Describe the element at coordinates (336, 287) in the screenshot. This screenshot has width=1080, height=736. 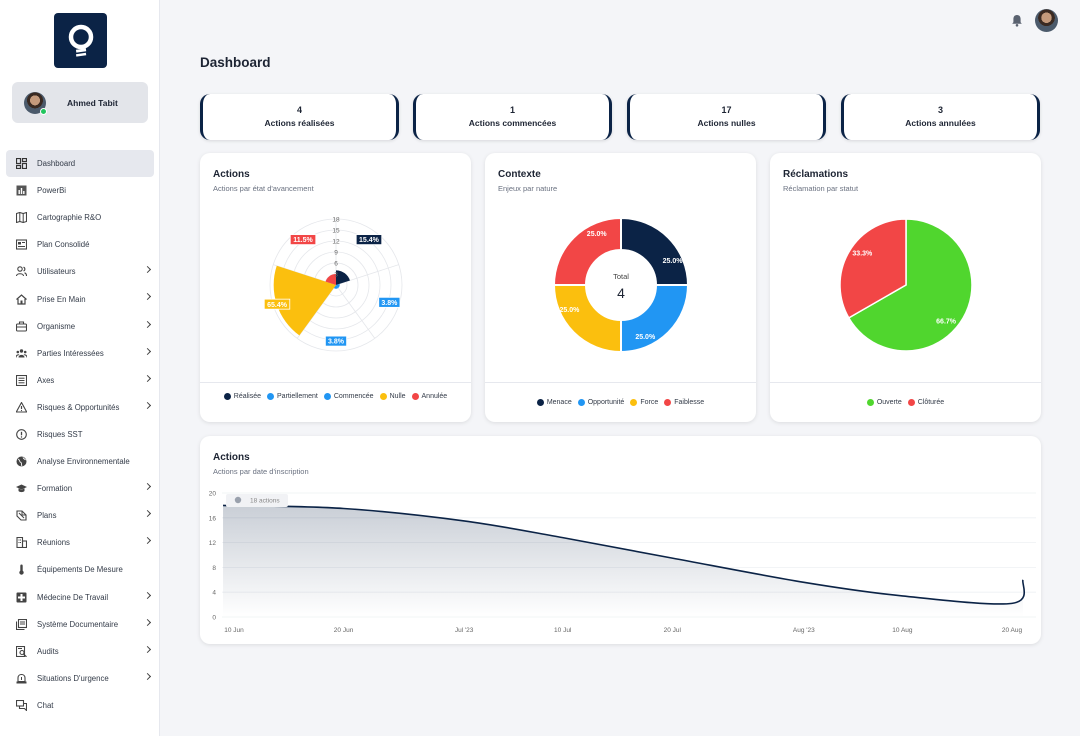
I see `polar-slice-commencee` at that location.